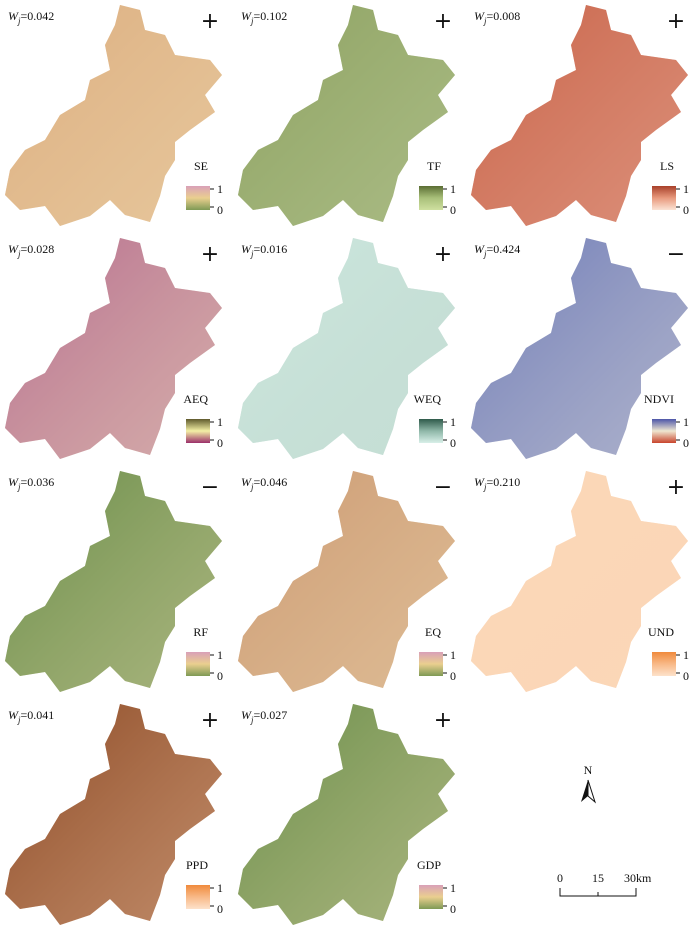 This screenshot has height=940, width=700. Describe the element at coordinates (114, 115) in the screenshot. I see `map-panel: Wj=0.042 + SE 1 0` at that location.